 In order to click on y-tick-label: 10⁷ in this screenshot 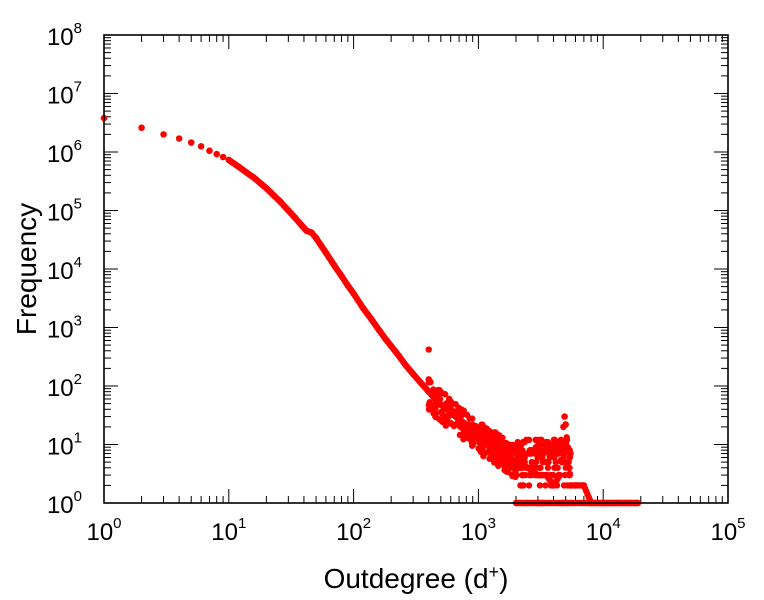, I will do `click(64, 94)`.